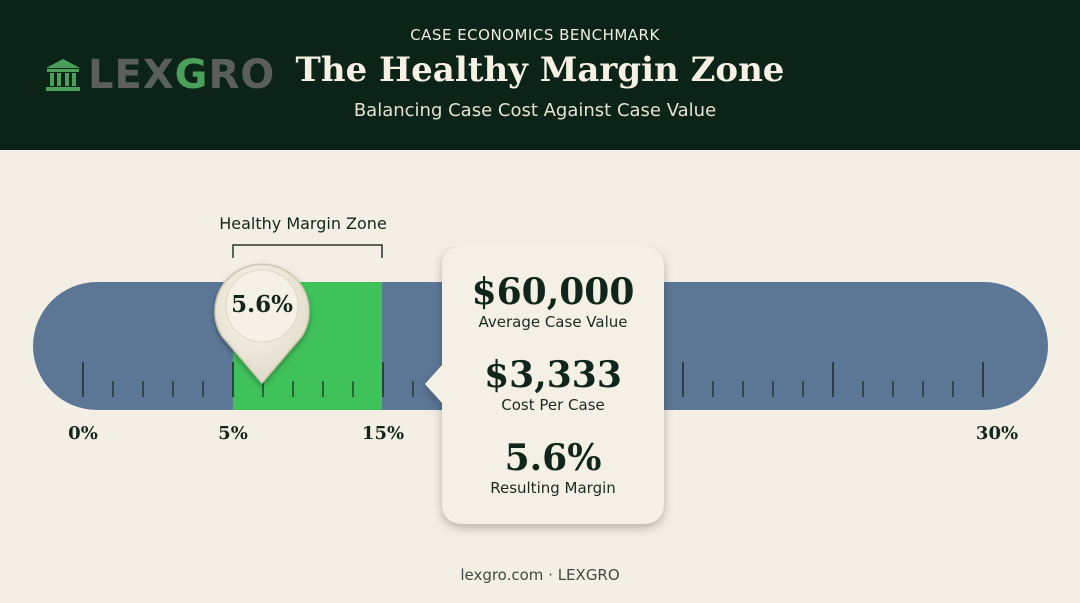  Describe the element at coordinates (307, 251) in the screenshot. I see `zone-bracket` at that location.